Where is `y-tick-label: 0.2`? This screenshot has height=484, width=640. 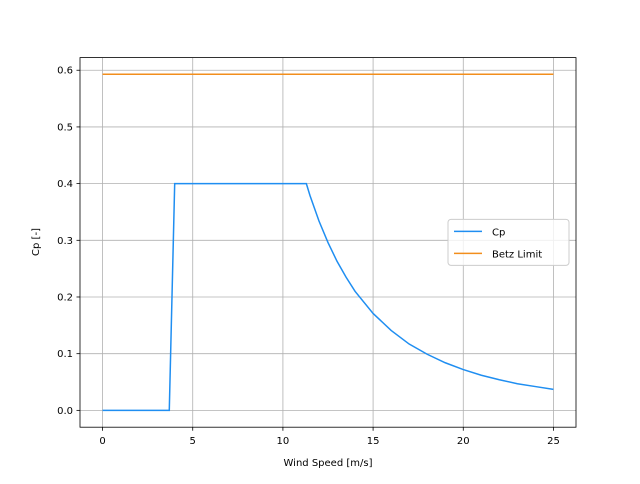 y-tick-label: 0.2 is located at coordinates (65, 297).